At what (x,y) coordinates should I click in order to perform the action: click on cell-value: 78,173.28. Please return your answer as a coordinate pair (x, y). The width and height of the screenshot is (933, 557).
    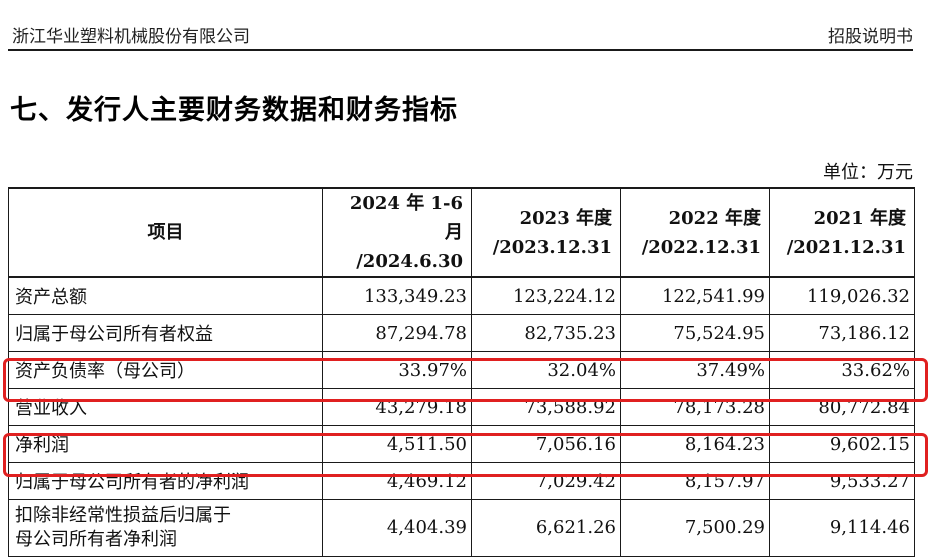
    Looking at the image, I should click on (695, 407).